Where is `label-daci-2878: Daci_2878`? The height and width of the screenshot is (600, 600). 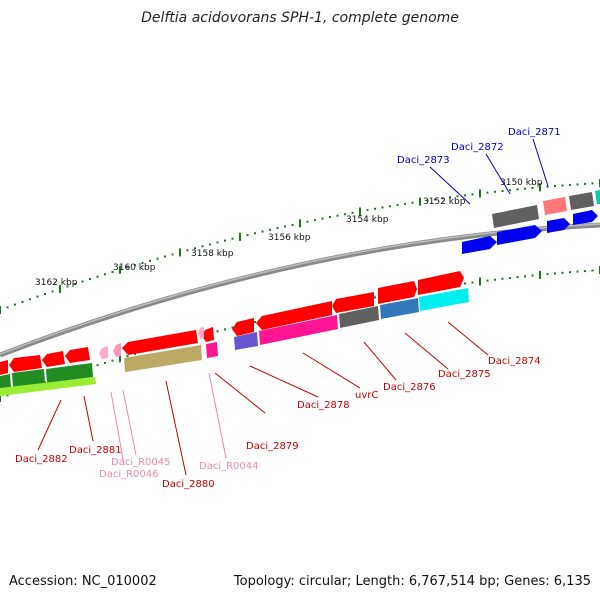 label-daci-2878: Daci_2878 is located at coordinates (323, 405).